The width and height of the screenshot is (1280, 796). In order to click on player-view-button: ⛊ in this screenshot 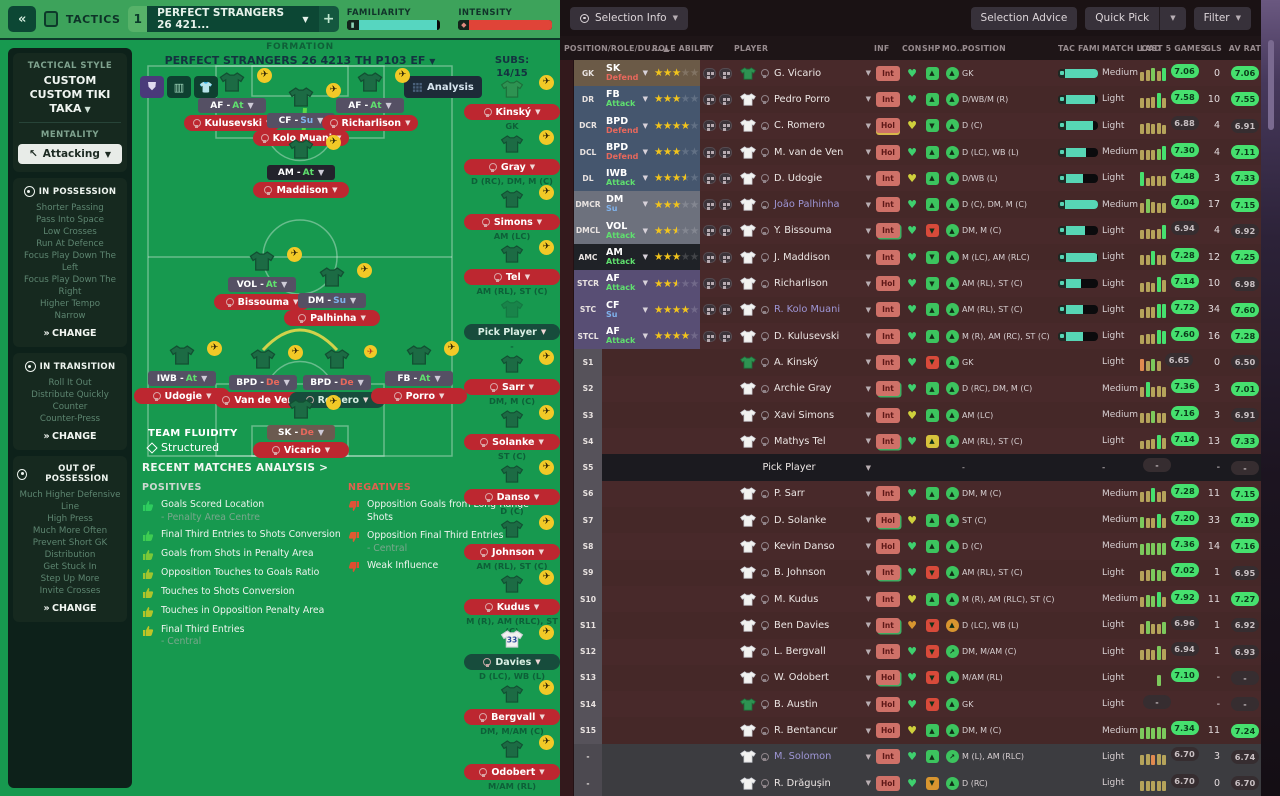, I will do `click(152, 87)`.